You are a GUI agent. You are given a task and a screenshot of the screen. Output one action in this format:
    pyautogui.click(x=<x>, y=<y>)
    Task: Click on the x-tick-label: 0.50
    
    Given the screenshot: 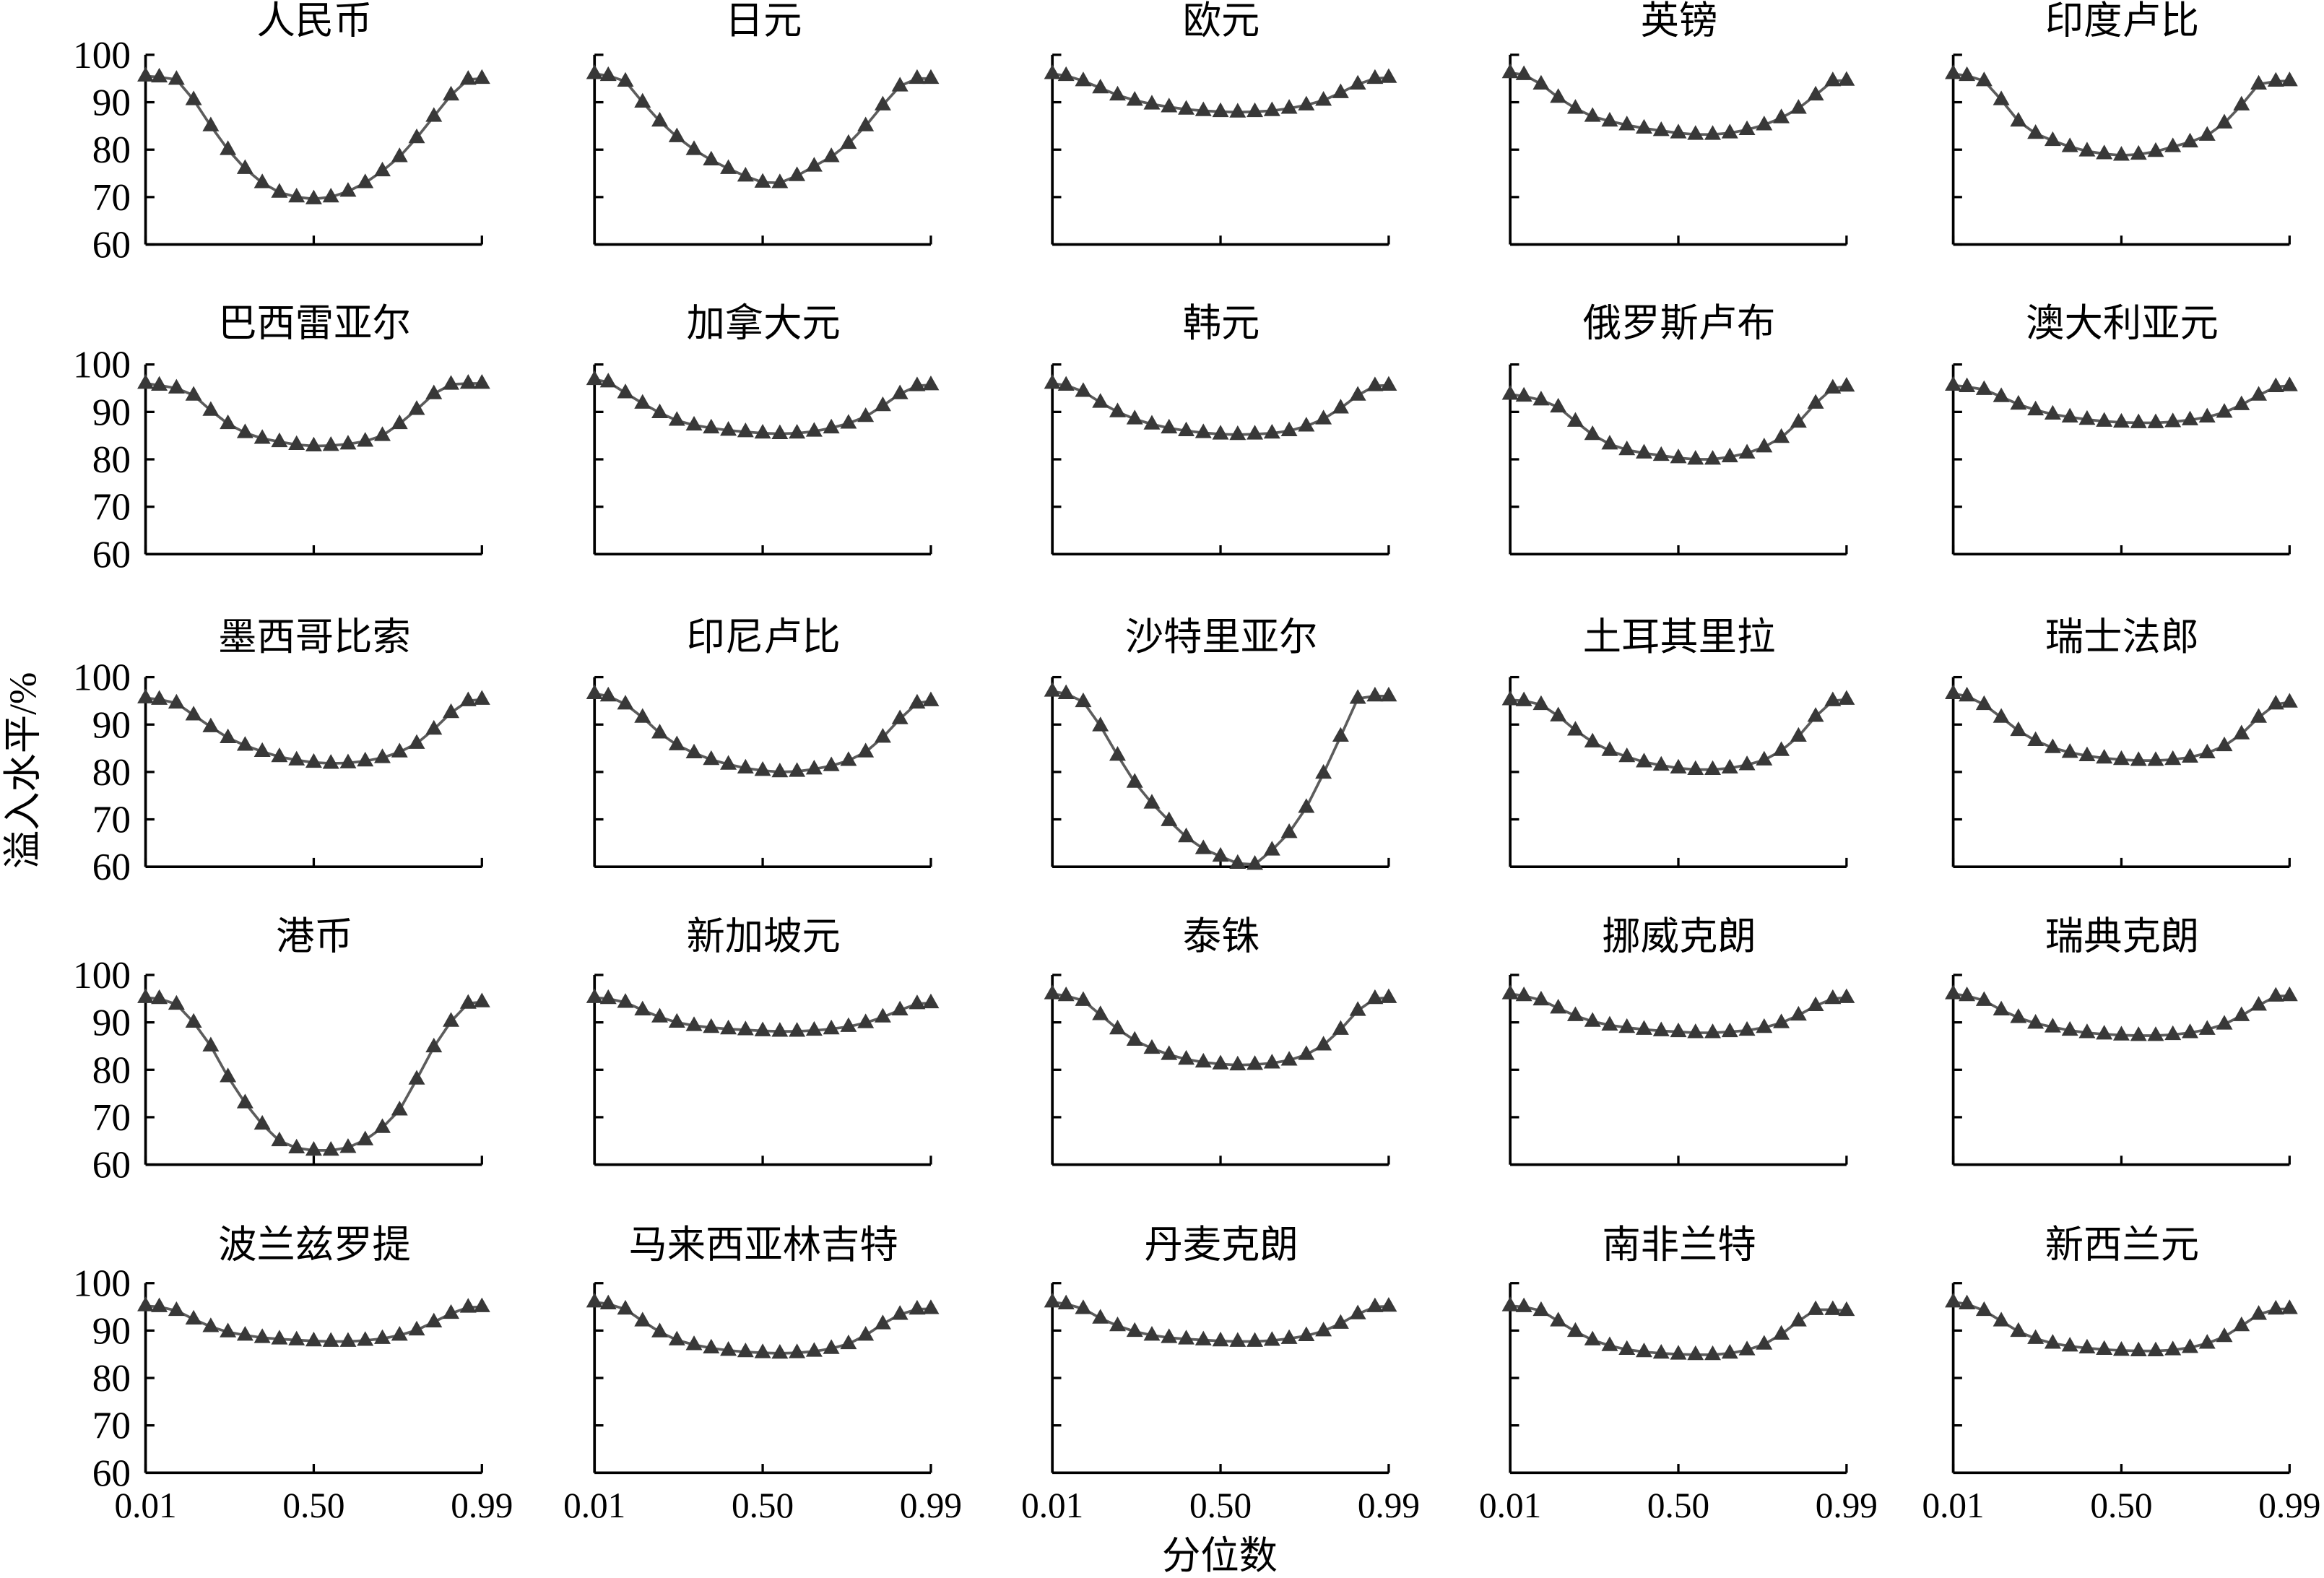 What is the action you would take?
    pyautogui.click(x=1220, y=1505)
    